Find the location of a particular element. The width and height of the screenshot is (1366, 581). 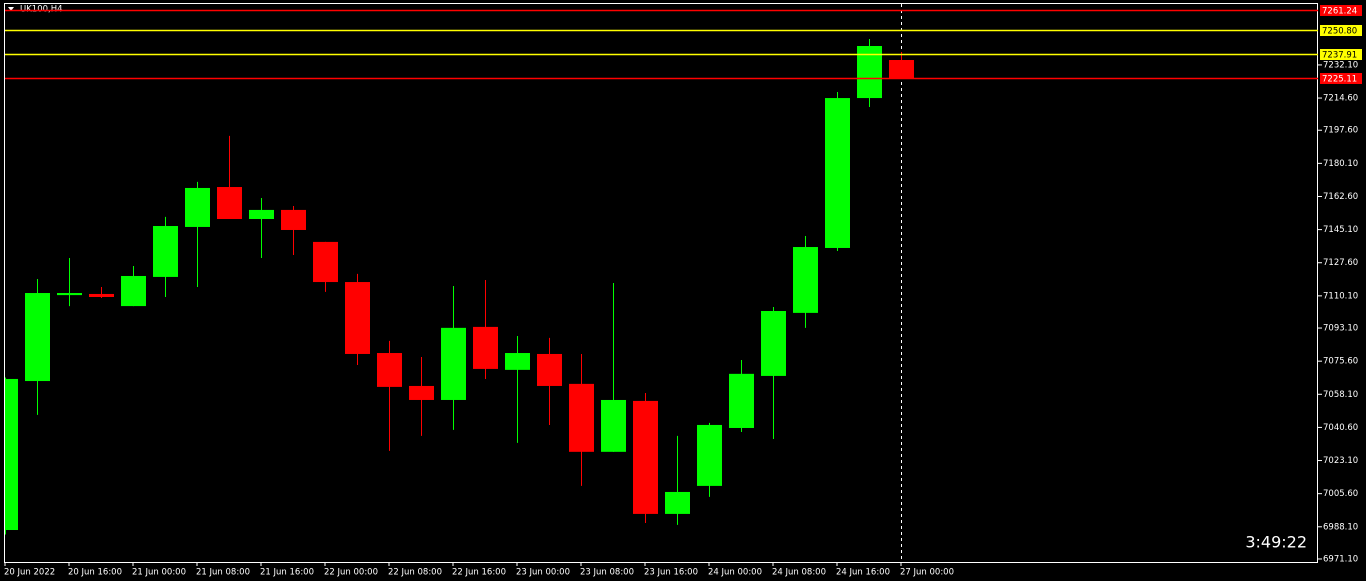

price-level-label: 7237.91 is located at coordinates (1339, 56).